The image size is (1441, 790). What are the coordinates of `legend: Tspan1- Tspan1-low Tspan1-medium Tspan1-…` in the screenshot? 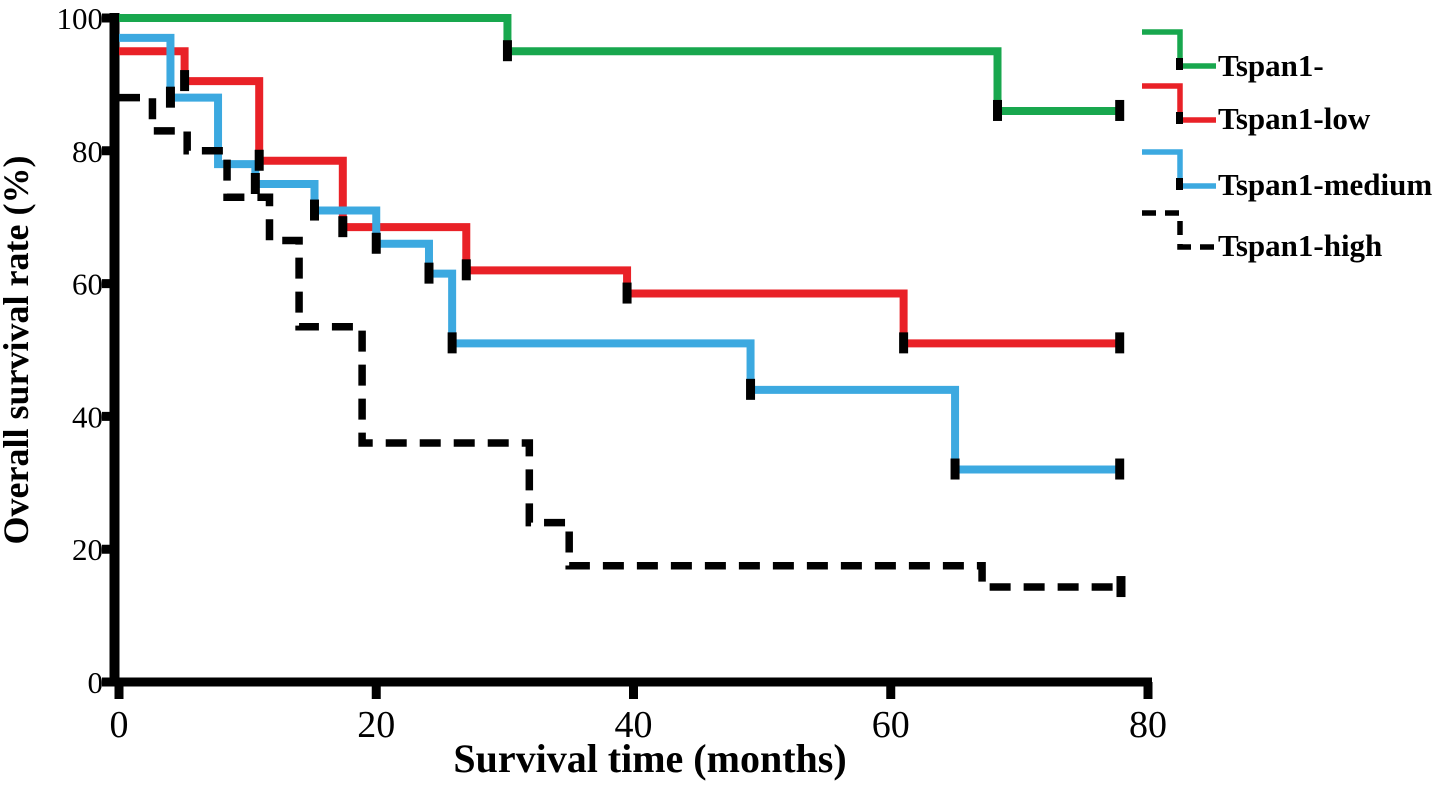 It's located at (1287, 146).